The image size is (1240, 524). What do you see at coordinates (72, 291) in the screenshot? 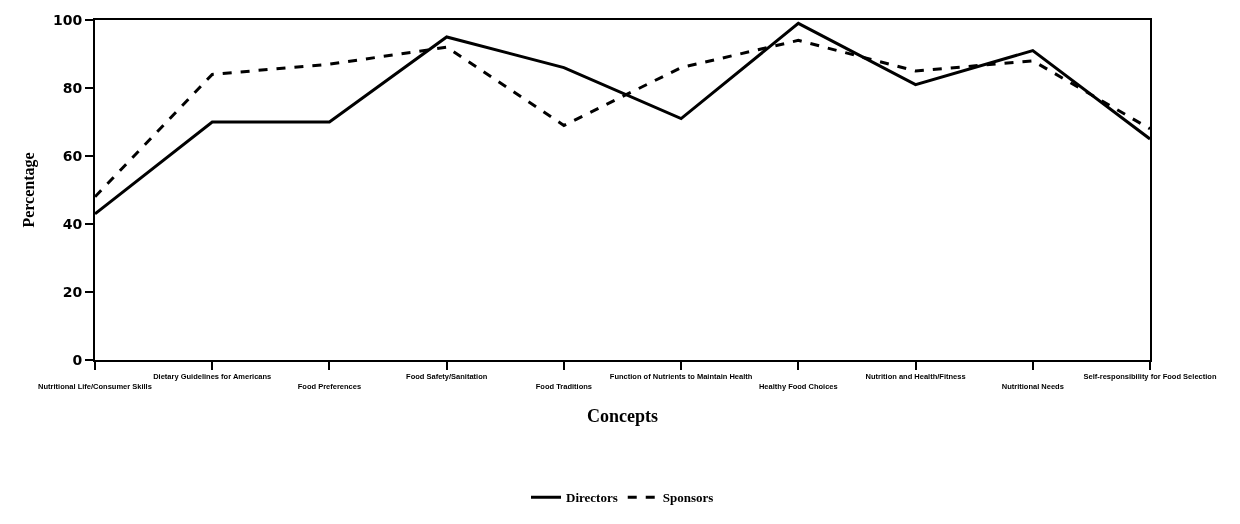
I see `y-tick-label: 20` at bounding box center [72, 291].